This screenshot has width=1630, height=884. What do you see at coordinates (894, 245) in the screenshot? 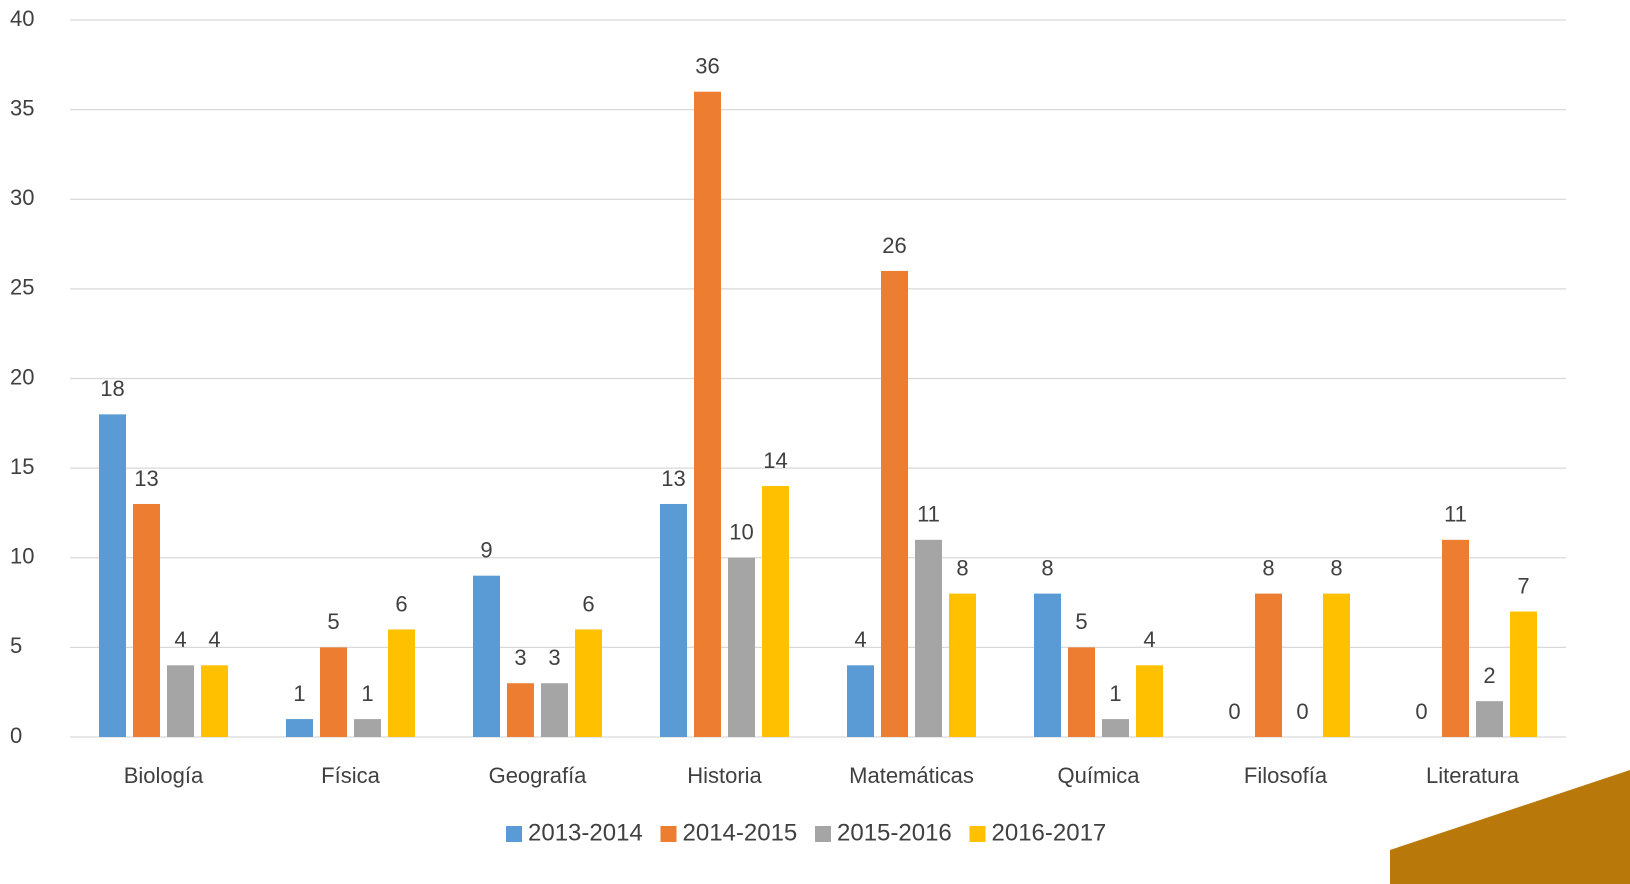
I see `data-label: 26` at bounding box center [894, 245].